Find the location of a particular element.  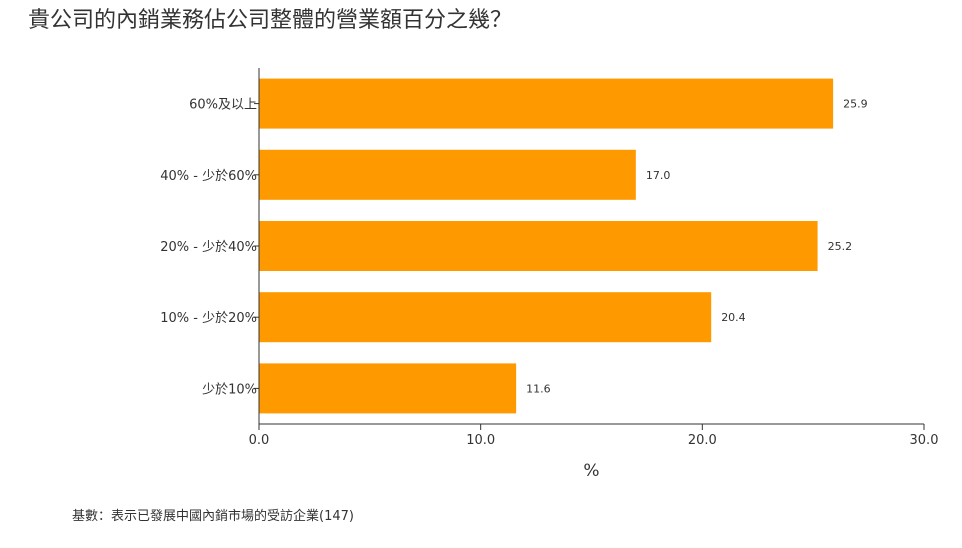

value-label-1: 17.0 is located at coordinates (658, 175).